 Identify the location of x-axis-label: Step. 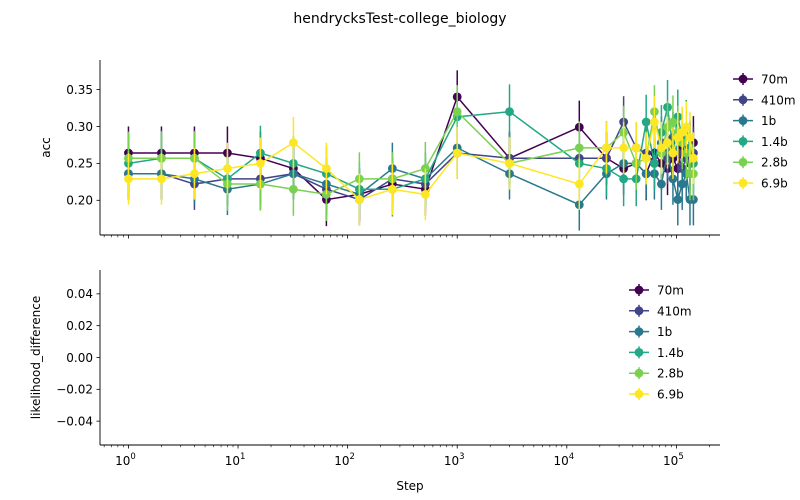
(409, 486).